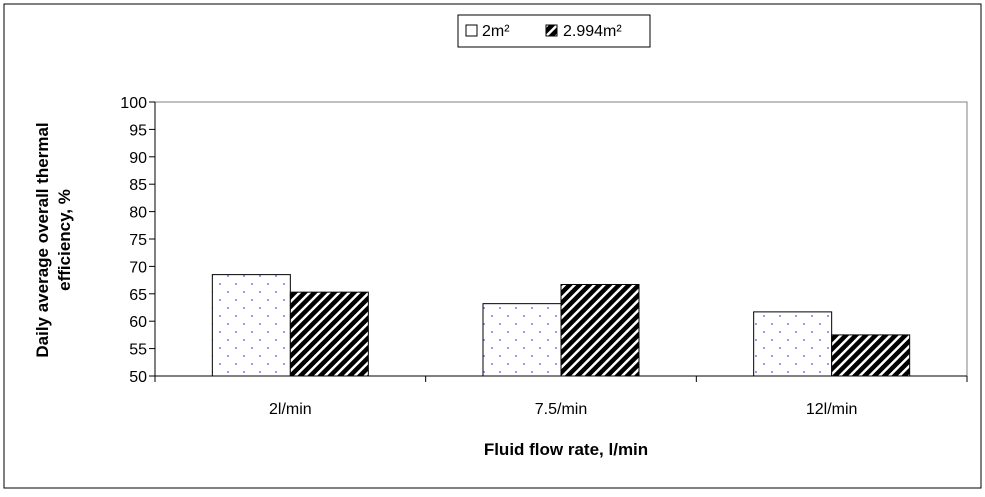 This screenshot has height=497, width=985. Describe the element at coordinates (138, 267) in the screenshot. I see `y-tick-label: 70` at that location.